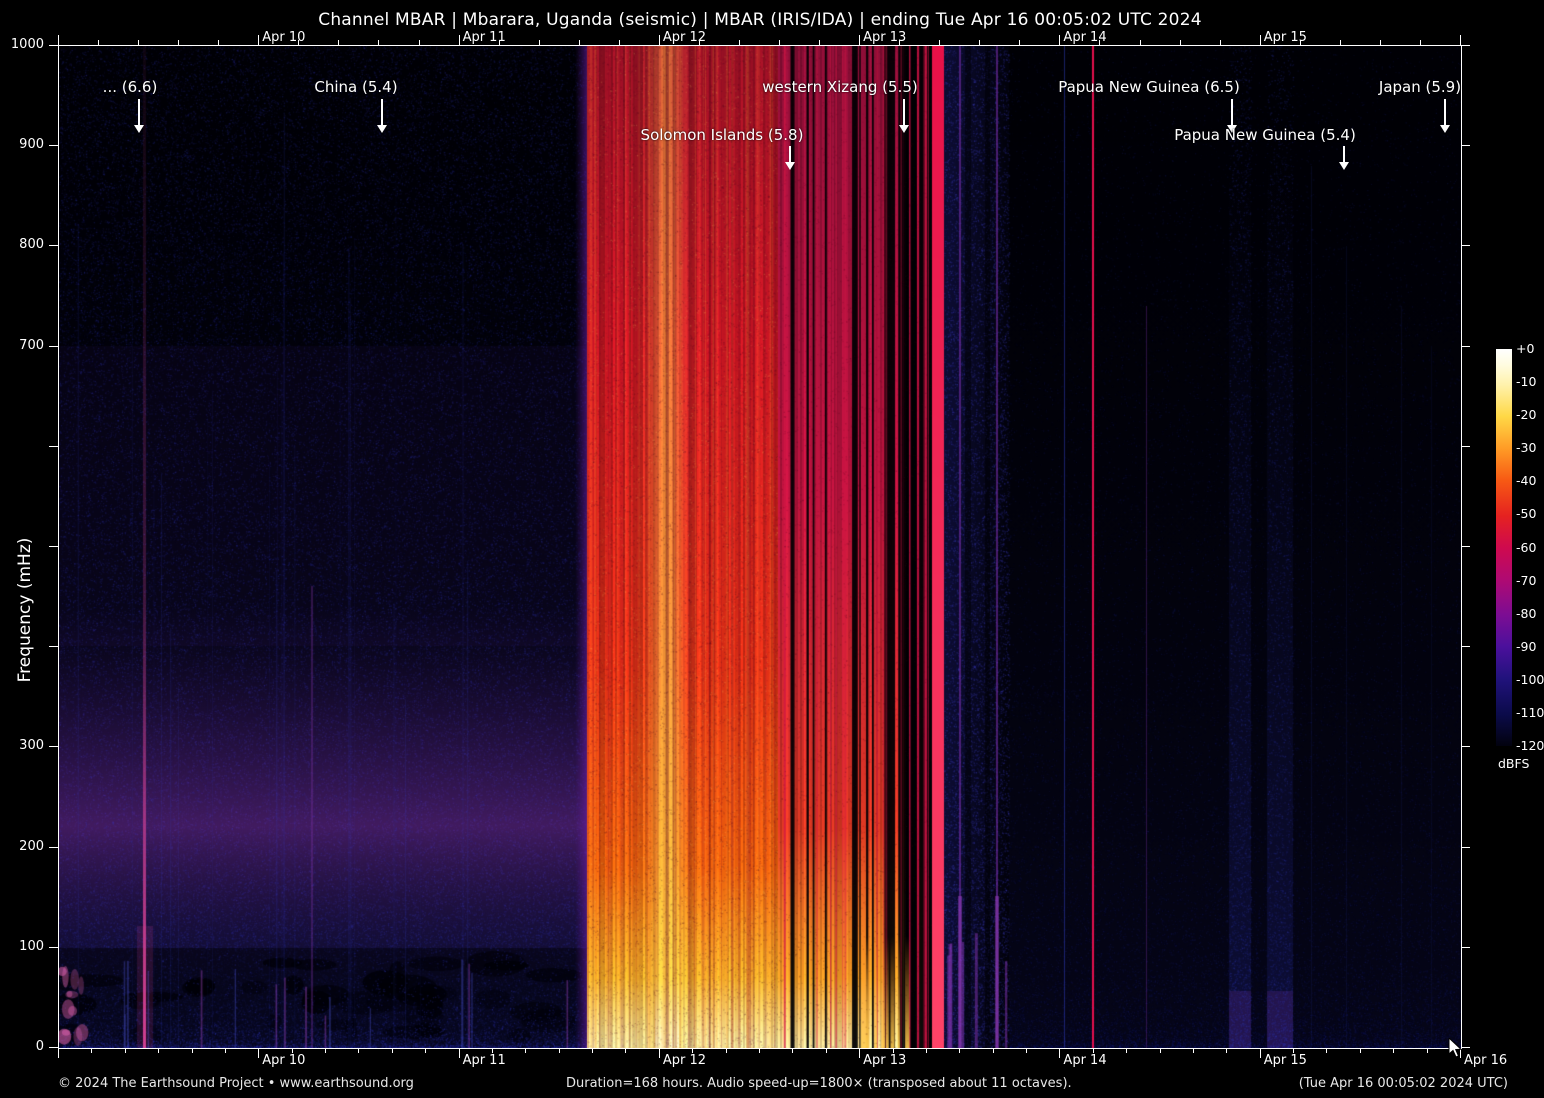 This screenshot has width=1544, height=1098. Describe the element at coordinates (1525, 348) in the screenshot. I see `colorbar-tick-label: +0` at that location.